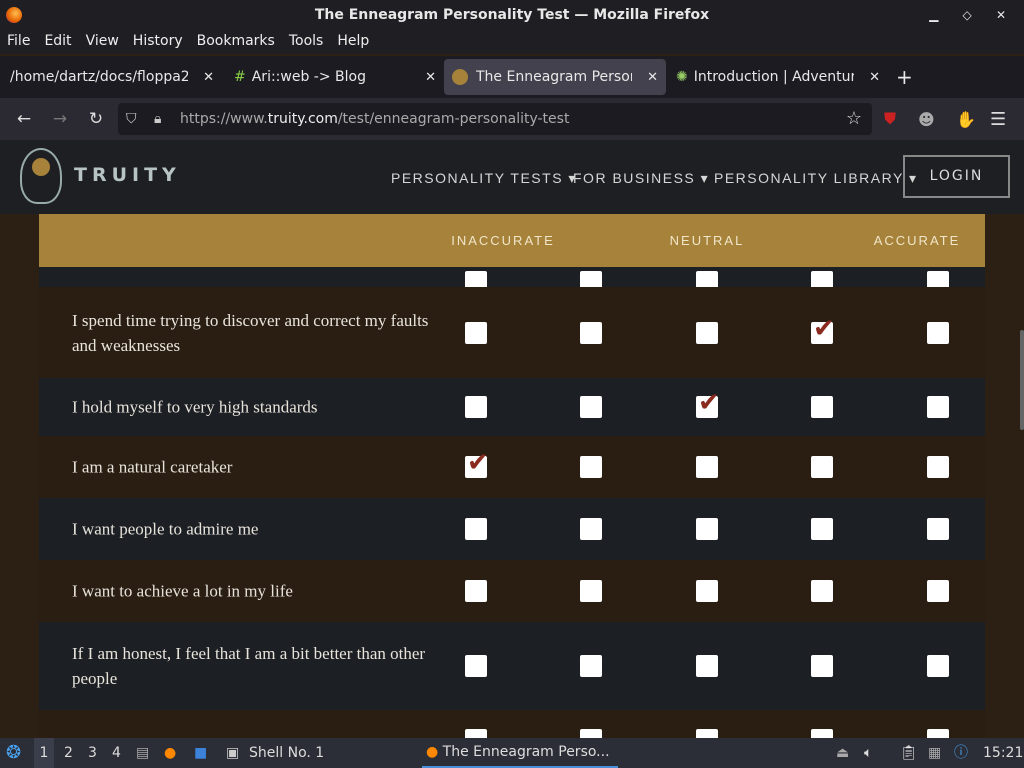 Image resolution: width=1024 pixels, height=768 pixels. Describe the element at coordinates (41, 176) in the screenshot. I see `truity-logo-icon` at that location.